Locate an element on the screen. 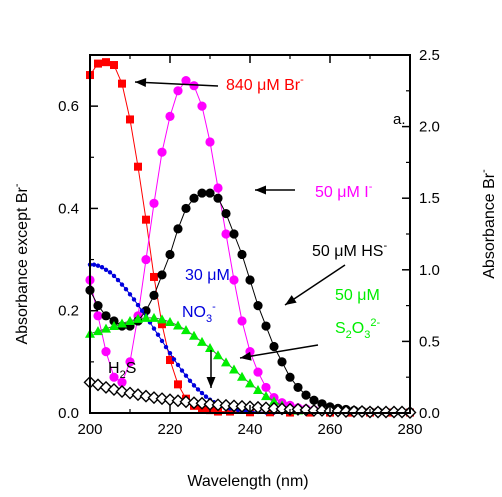  annotation-no3_b: NO3- is located at coordinates (199, 313).